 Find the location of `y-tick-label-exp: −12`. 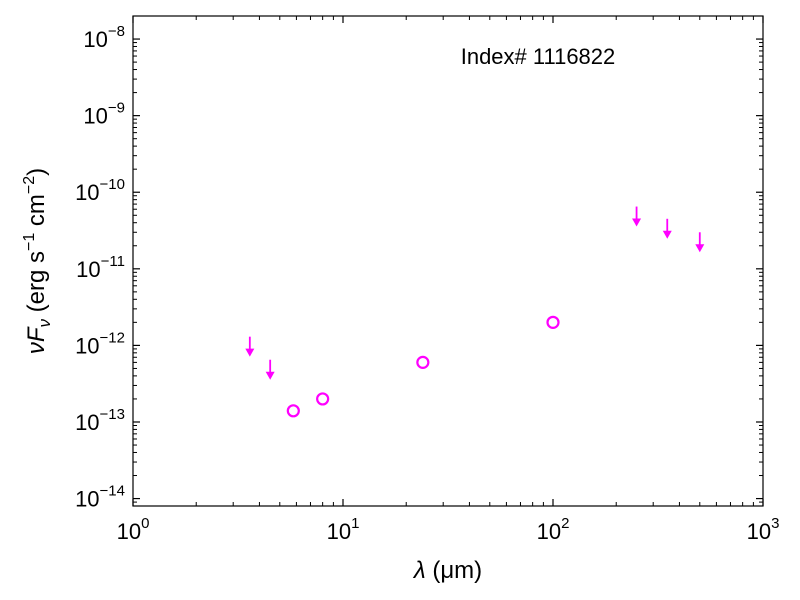

y-tick-label-exp: −12 is located at coordinates (112, 337).